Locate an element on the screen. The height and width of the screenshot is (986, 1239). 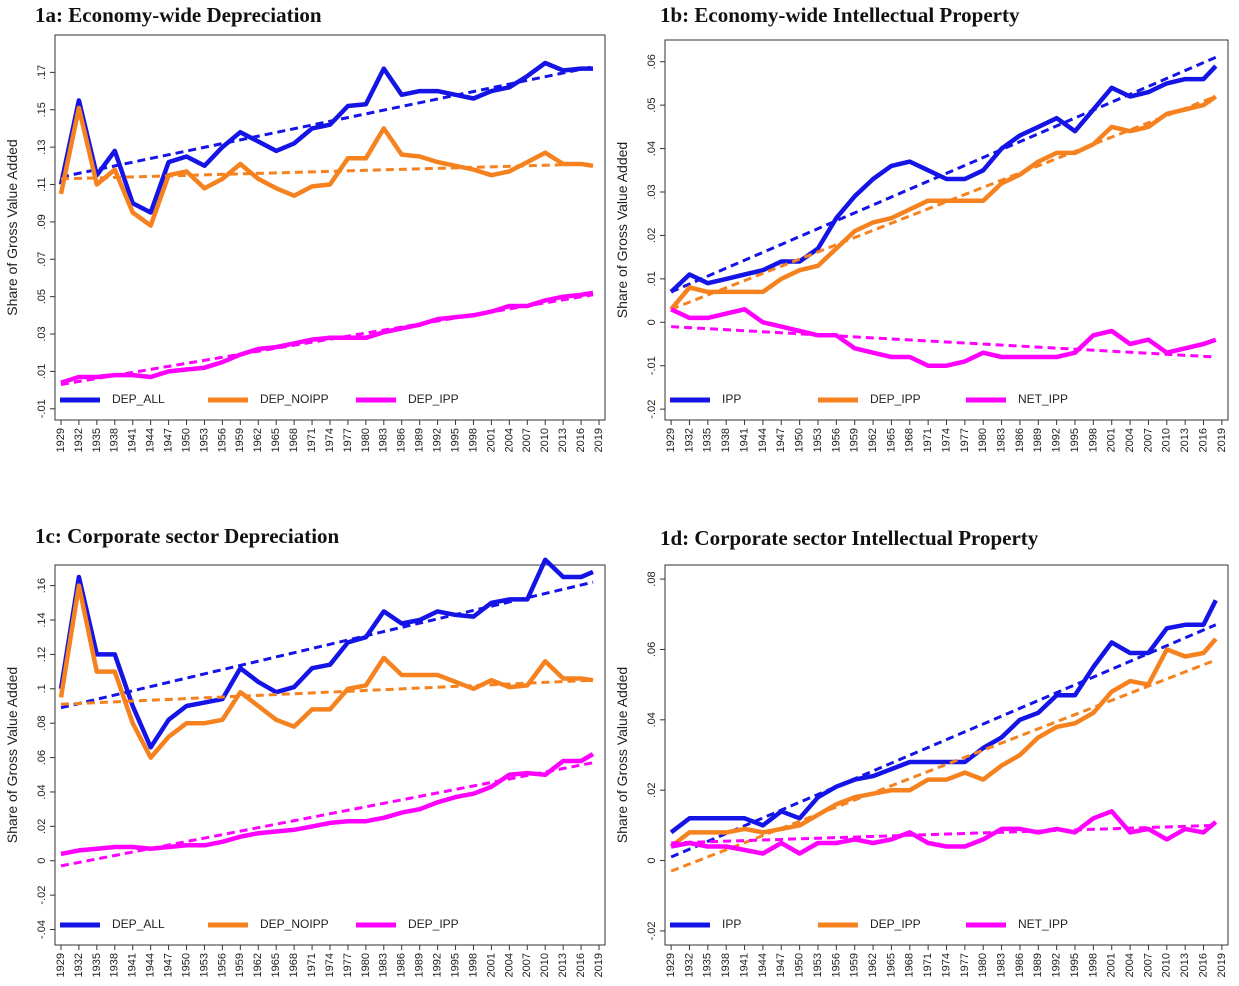
y-tick-label: .08 is located at coordinates (652, 578).